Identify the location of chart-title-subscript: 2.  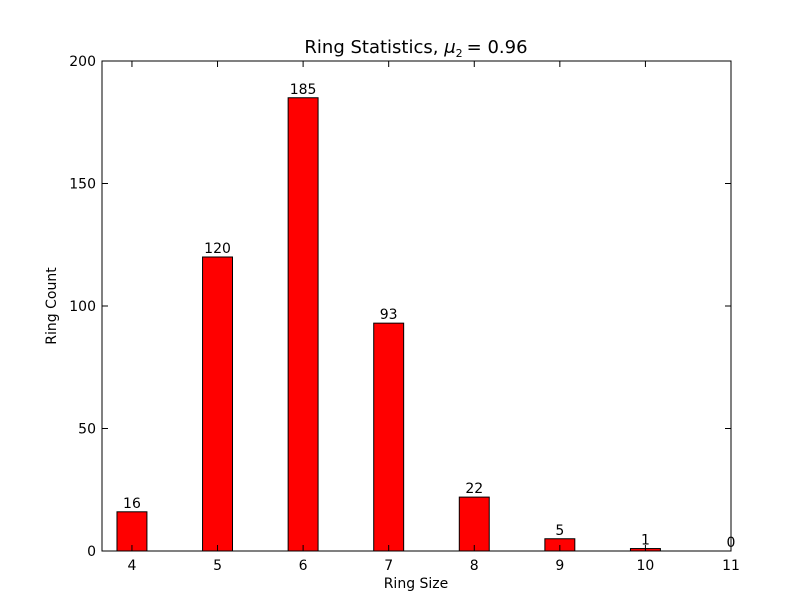
(459, 53).